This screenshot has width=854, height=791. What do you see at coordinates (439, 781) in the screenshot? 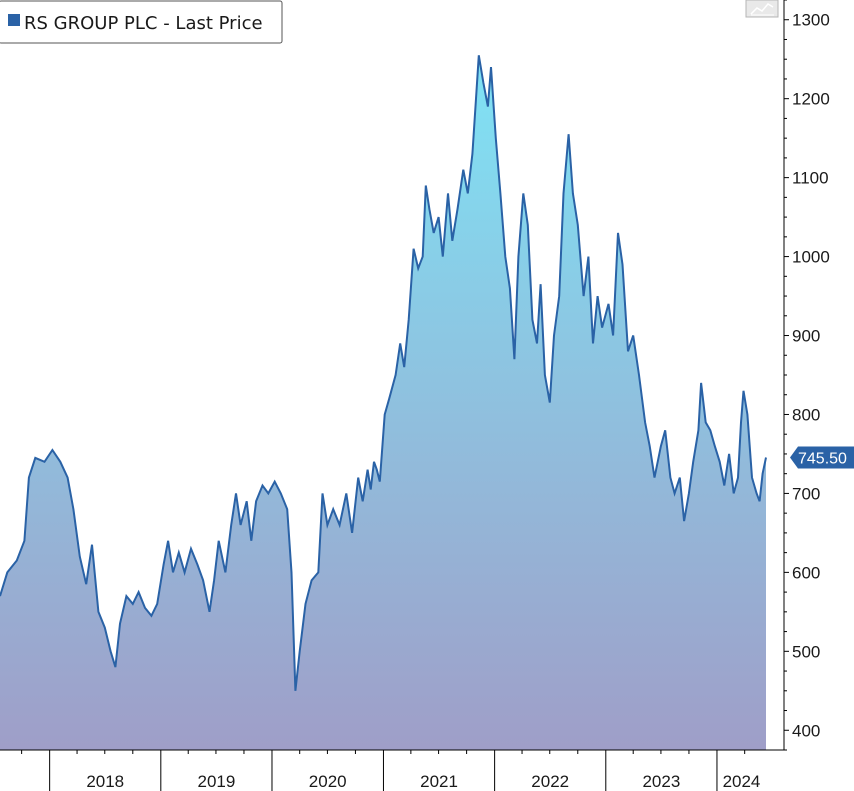
I see `x-tick-label: 2021` at bounding box center [439, 781].